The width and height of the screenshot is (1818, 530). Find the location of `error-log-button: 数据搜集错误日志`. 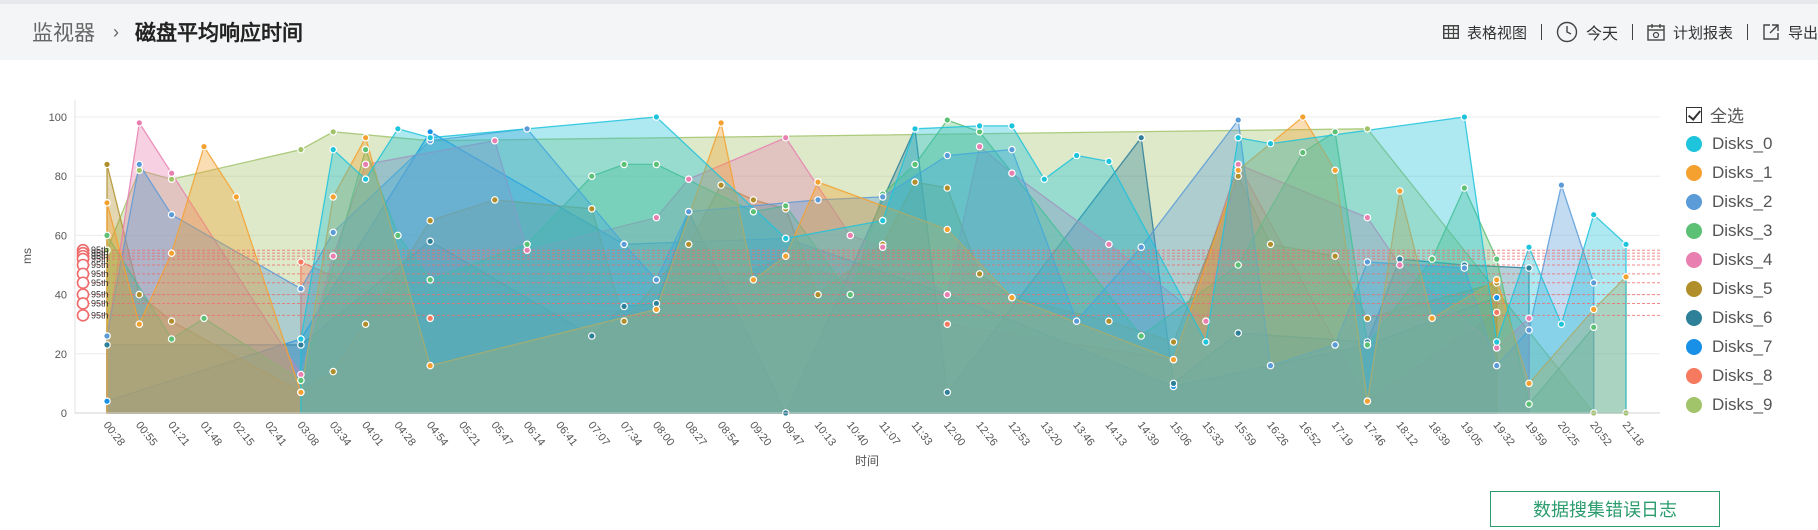

error-log-button: 数据搜集错误日志 is located at coordinates (1605, 509).